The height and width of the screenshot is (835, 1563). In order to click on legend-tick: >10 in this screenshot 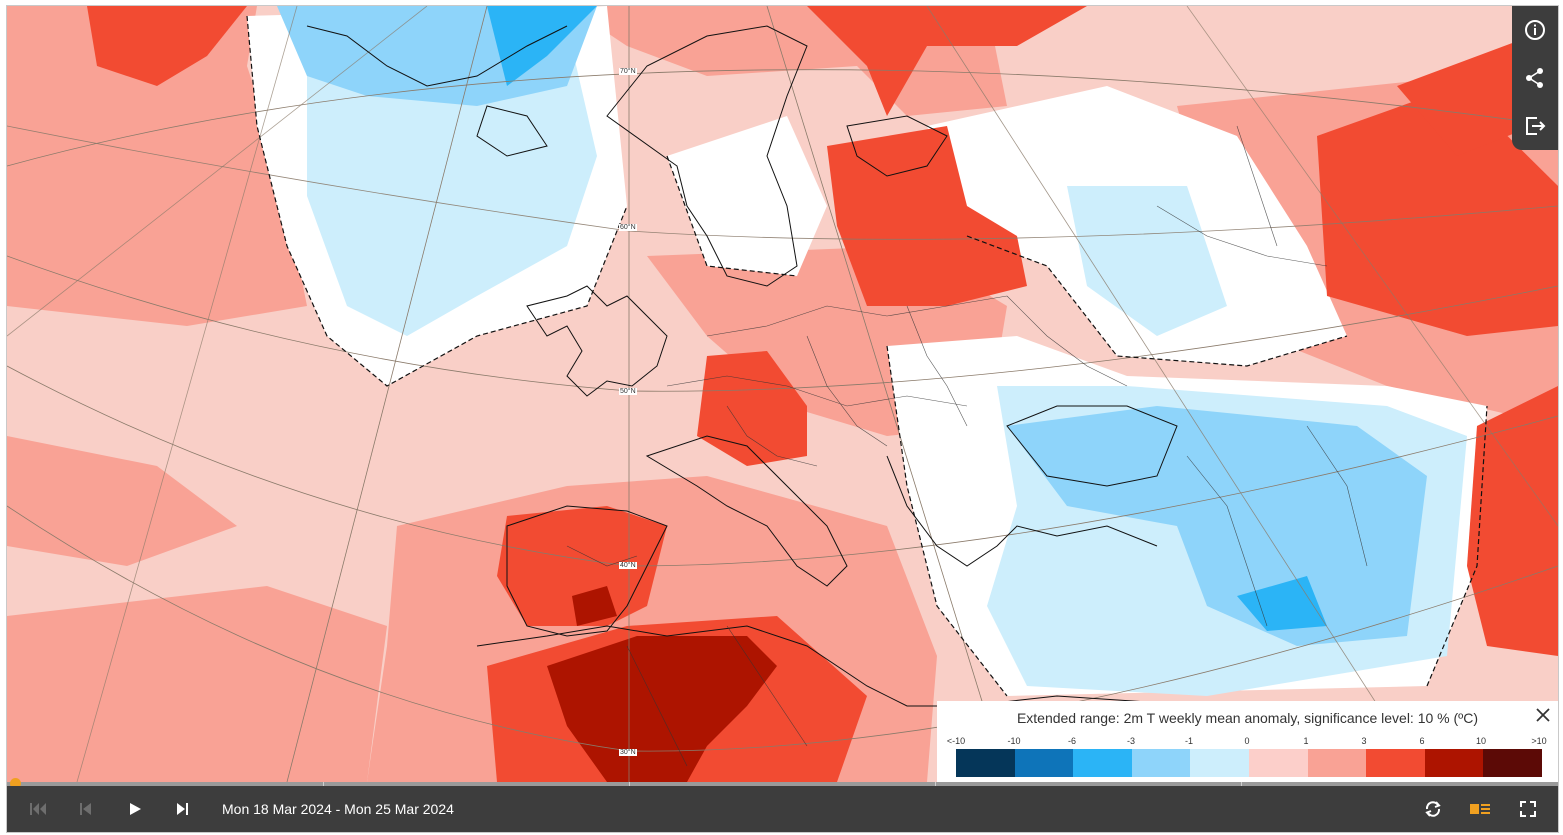, I will do `click(1539, 741)`.